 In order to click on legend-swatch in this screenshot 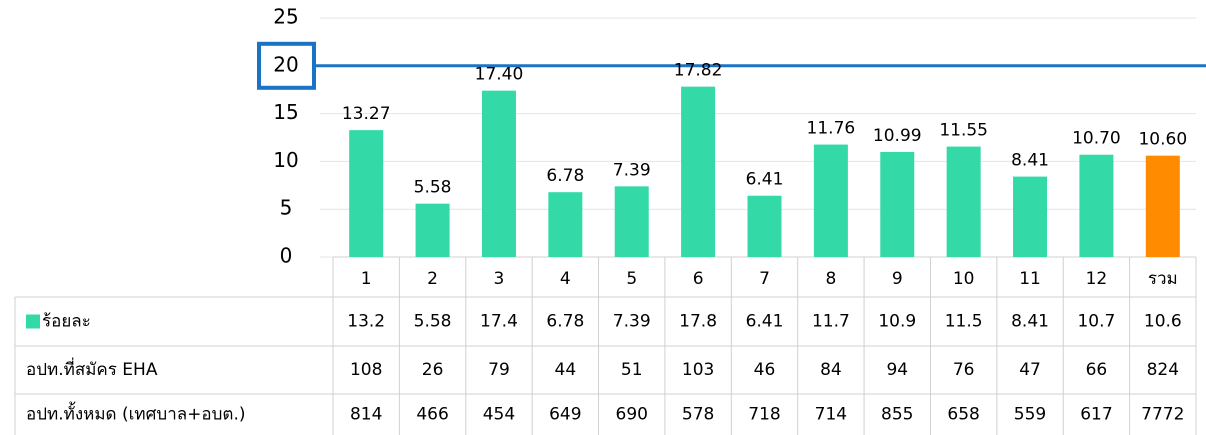, I will do `click(33, 321)`.